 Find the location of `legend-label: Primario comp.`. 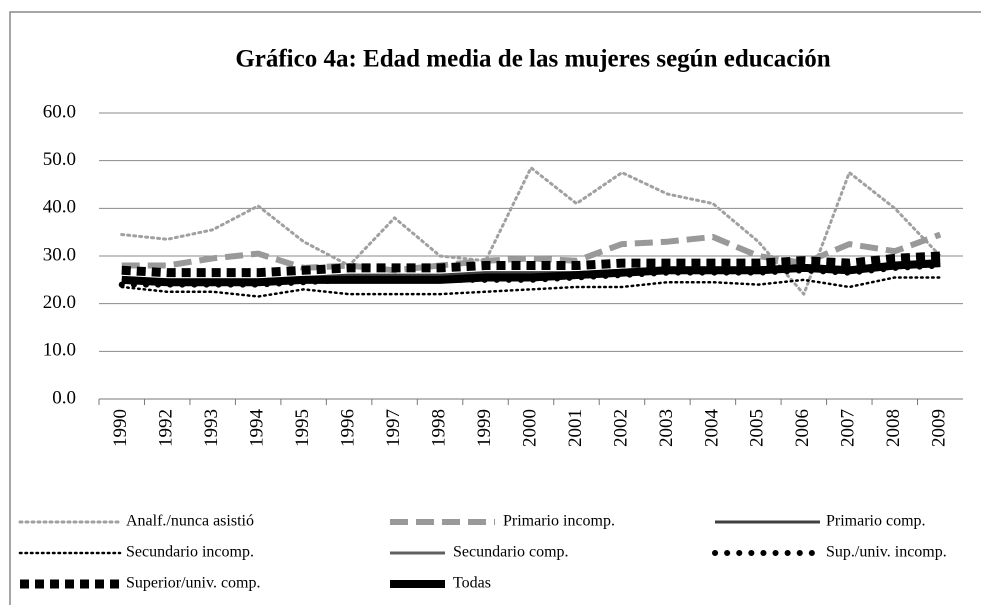

legend-label: Primario comp. is located at coordinates (876, 521).